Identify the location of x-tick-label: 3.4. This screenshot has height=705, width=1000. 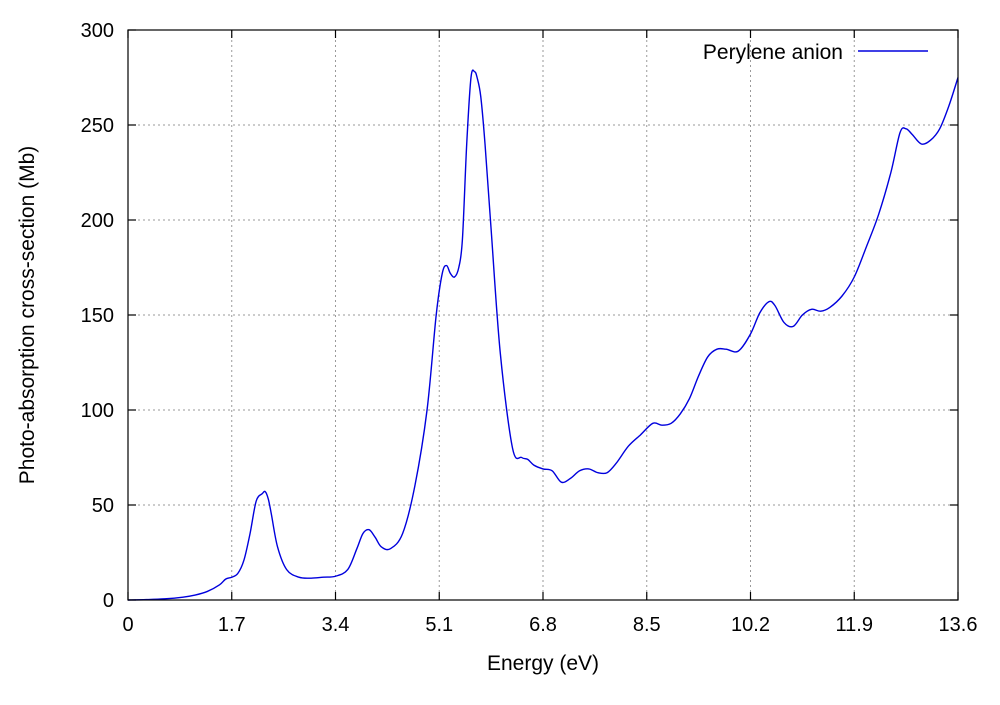
(336, 625).